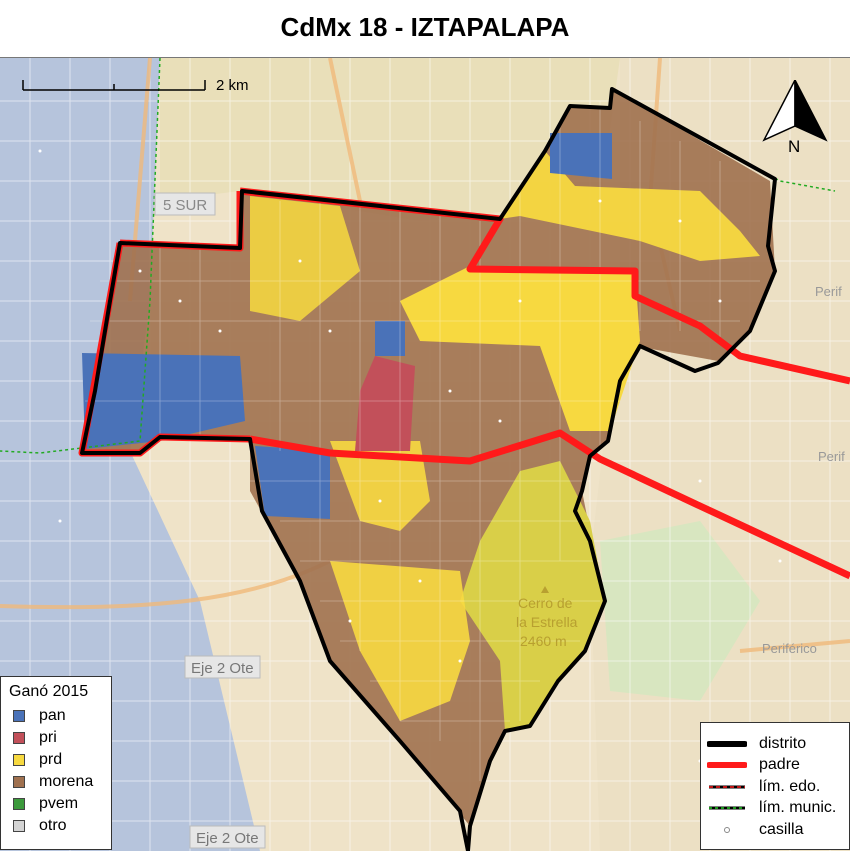 Image resolution: width=850 pixels, height=851 pixels. Describe the element at coordinates (114, 85) in the screenshot. I see `scale-bar` at that location.